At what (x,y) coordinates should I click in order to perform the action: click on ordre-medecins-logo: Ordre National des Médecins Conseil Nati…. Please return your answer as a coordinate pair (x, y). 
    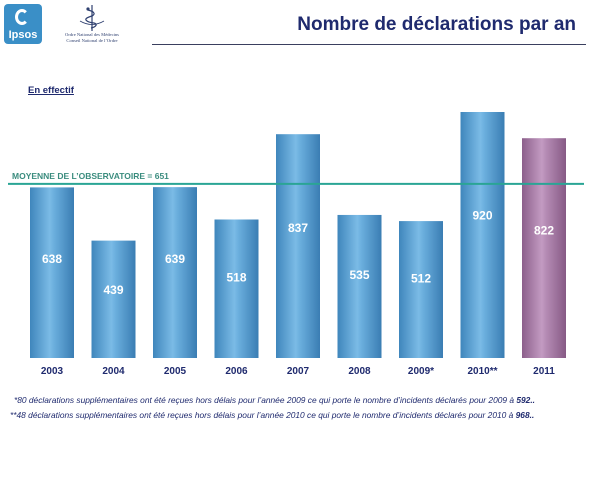
    Looking at the image, I should click on (92, 27).